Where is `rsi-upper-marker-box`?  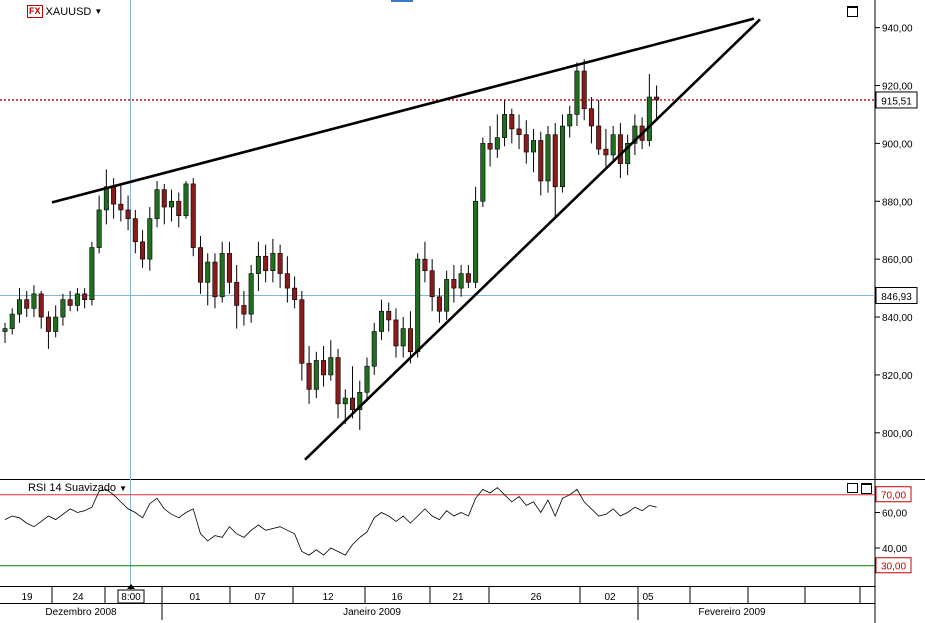 rsi-upper-marker-box is located at coordinates (893, 494).